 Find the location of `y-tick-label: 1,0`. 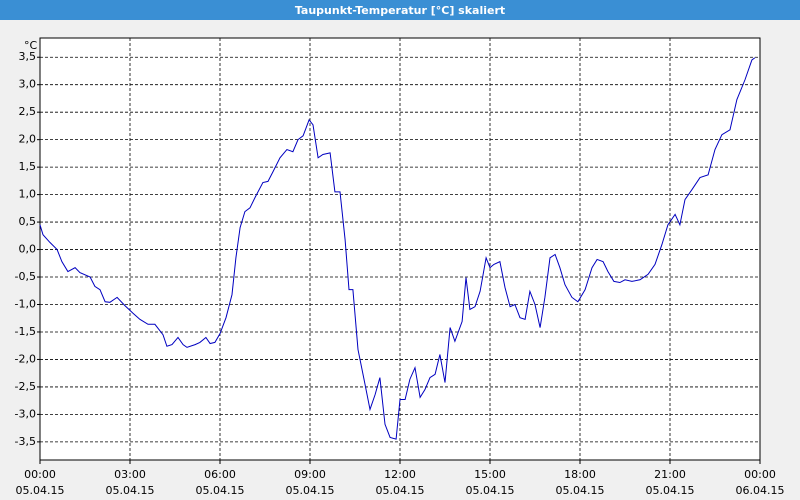

y-tick-label: 1,0 is located at coordinates (28, 194).